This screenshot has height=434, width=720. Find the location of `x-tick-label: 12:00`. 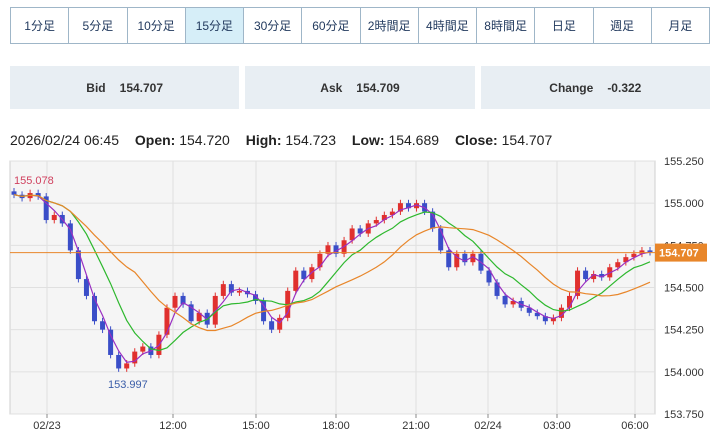

x-tick-label: 12:00 is located at coordinates (173, 426).